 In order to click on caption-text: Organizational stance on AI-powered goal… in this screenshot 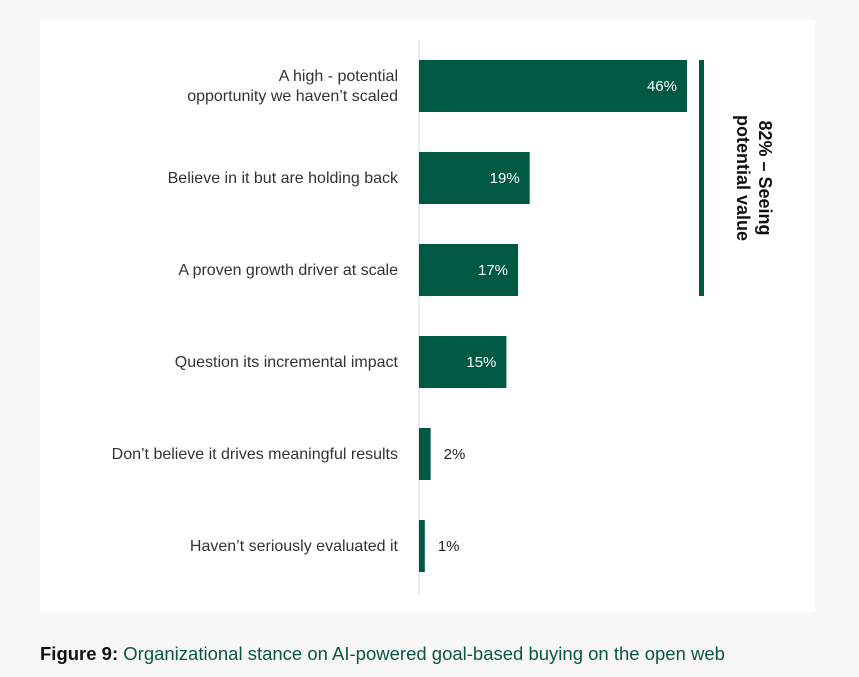, I will do `click(424, 653)`.